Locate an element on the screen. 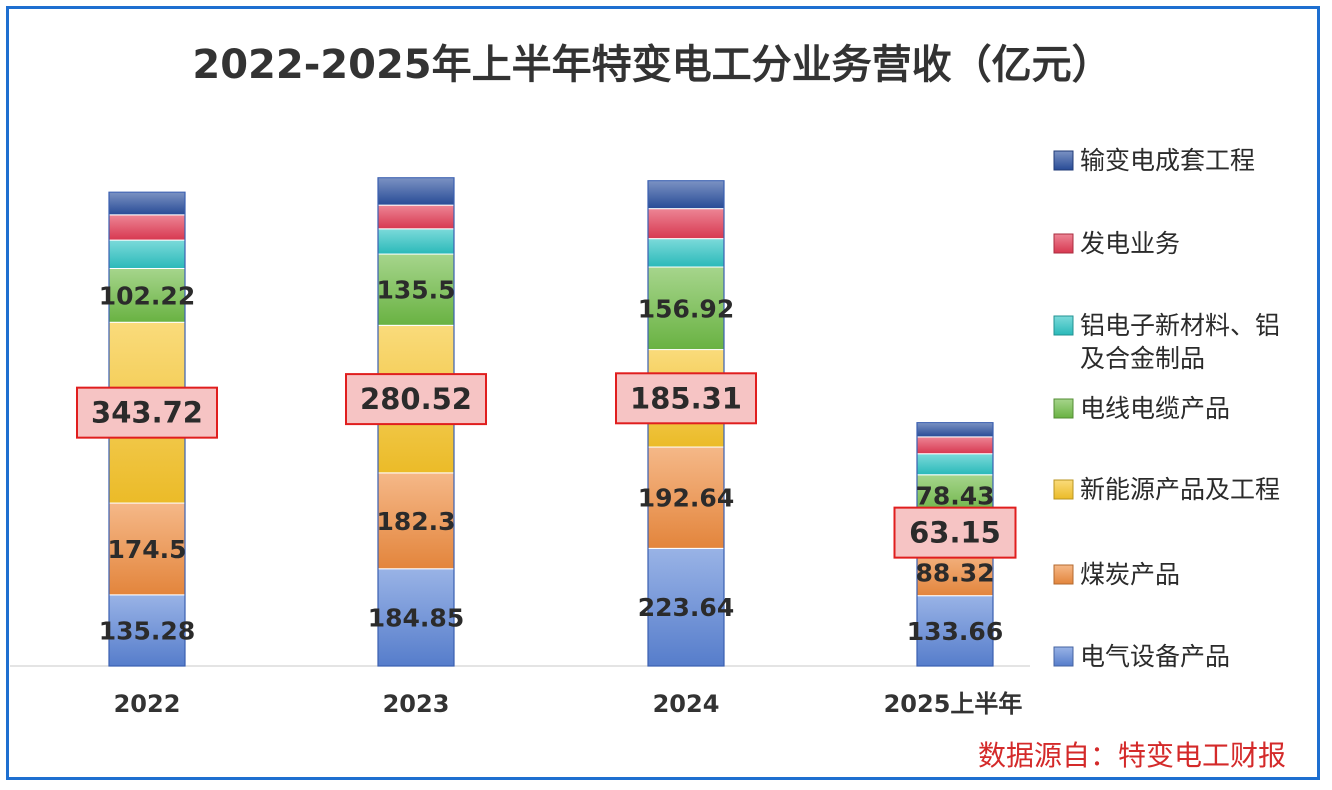  legend-label-煤炭产品: 煤炭产品 is located at coordinates (1130, 574).